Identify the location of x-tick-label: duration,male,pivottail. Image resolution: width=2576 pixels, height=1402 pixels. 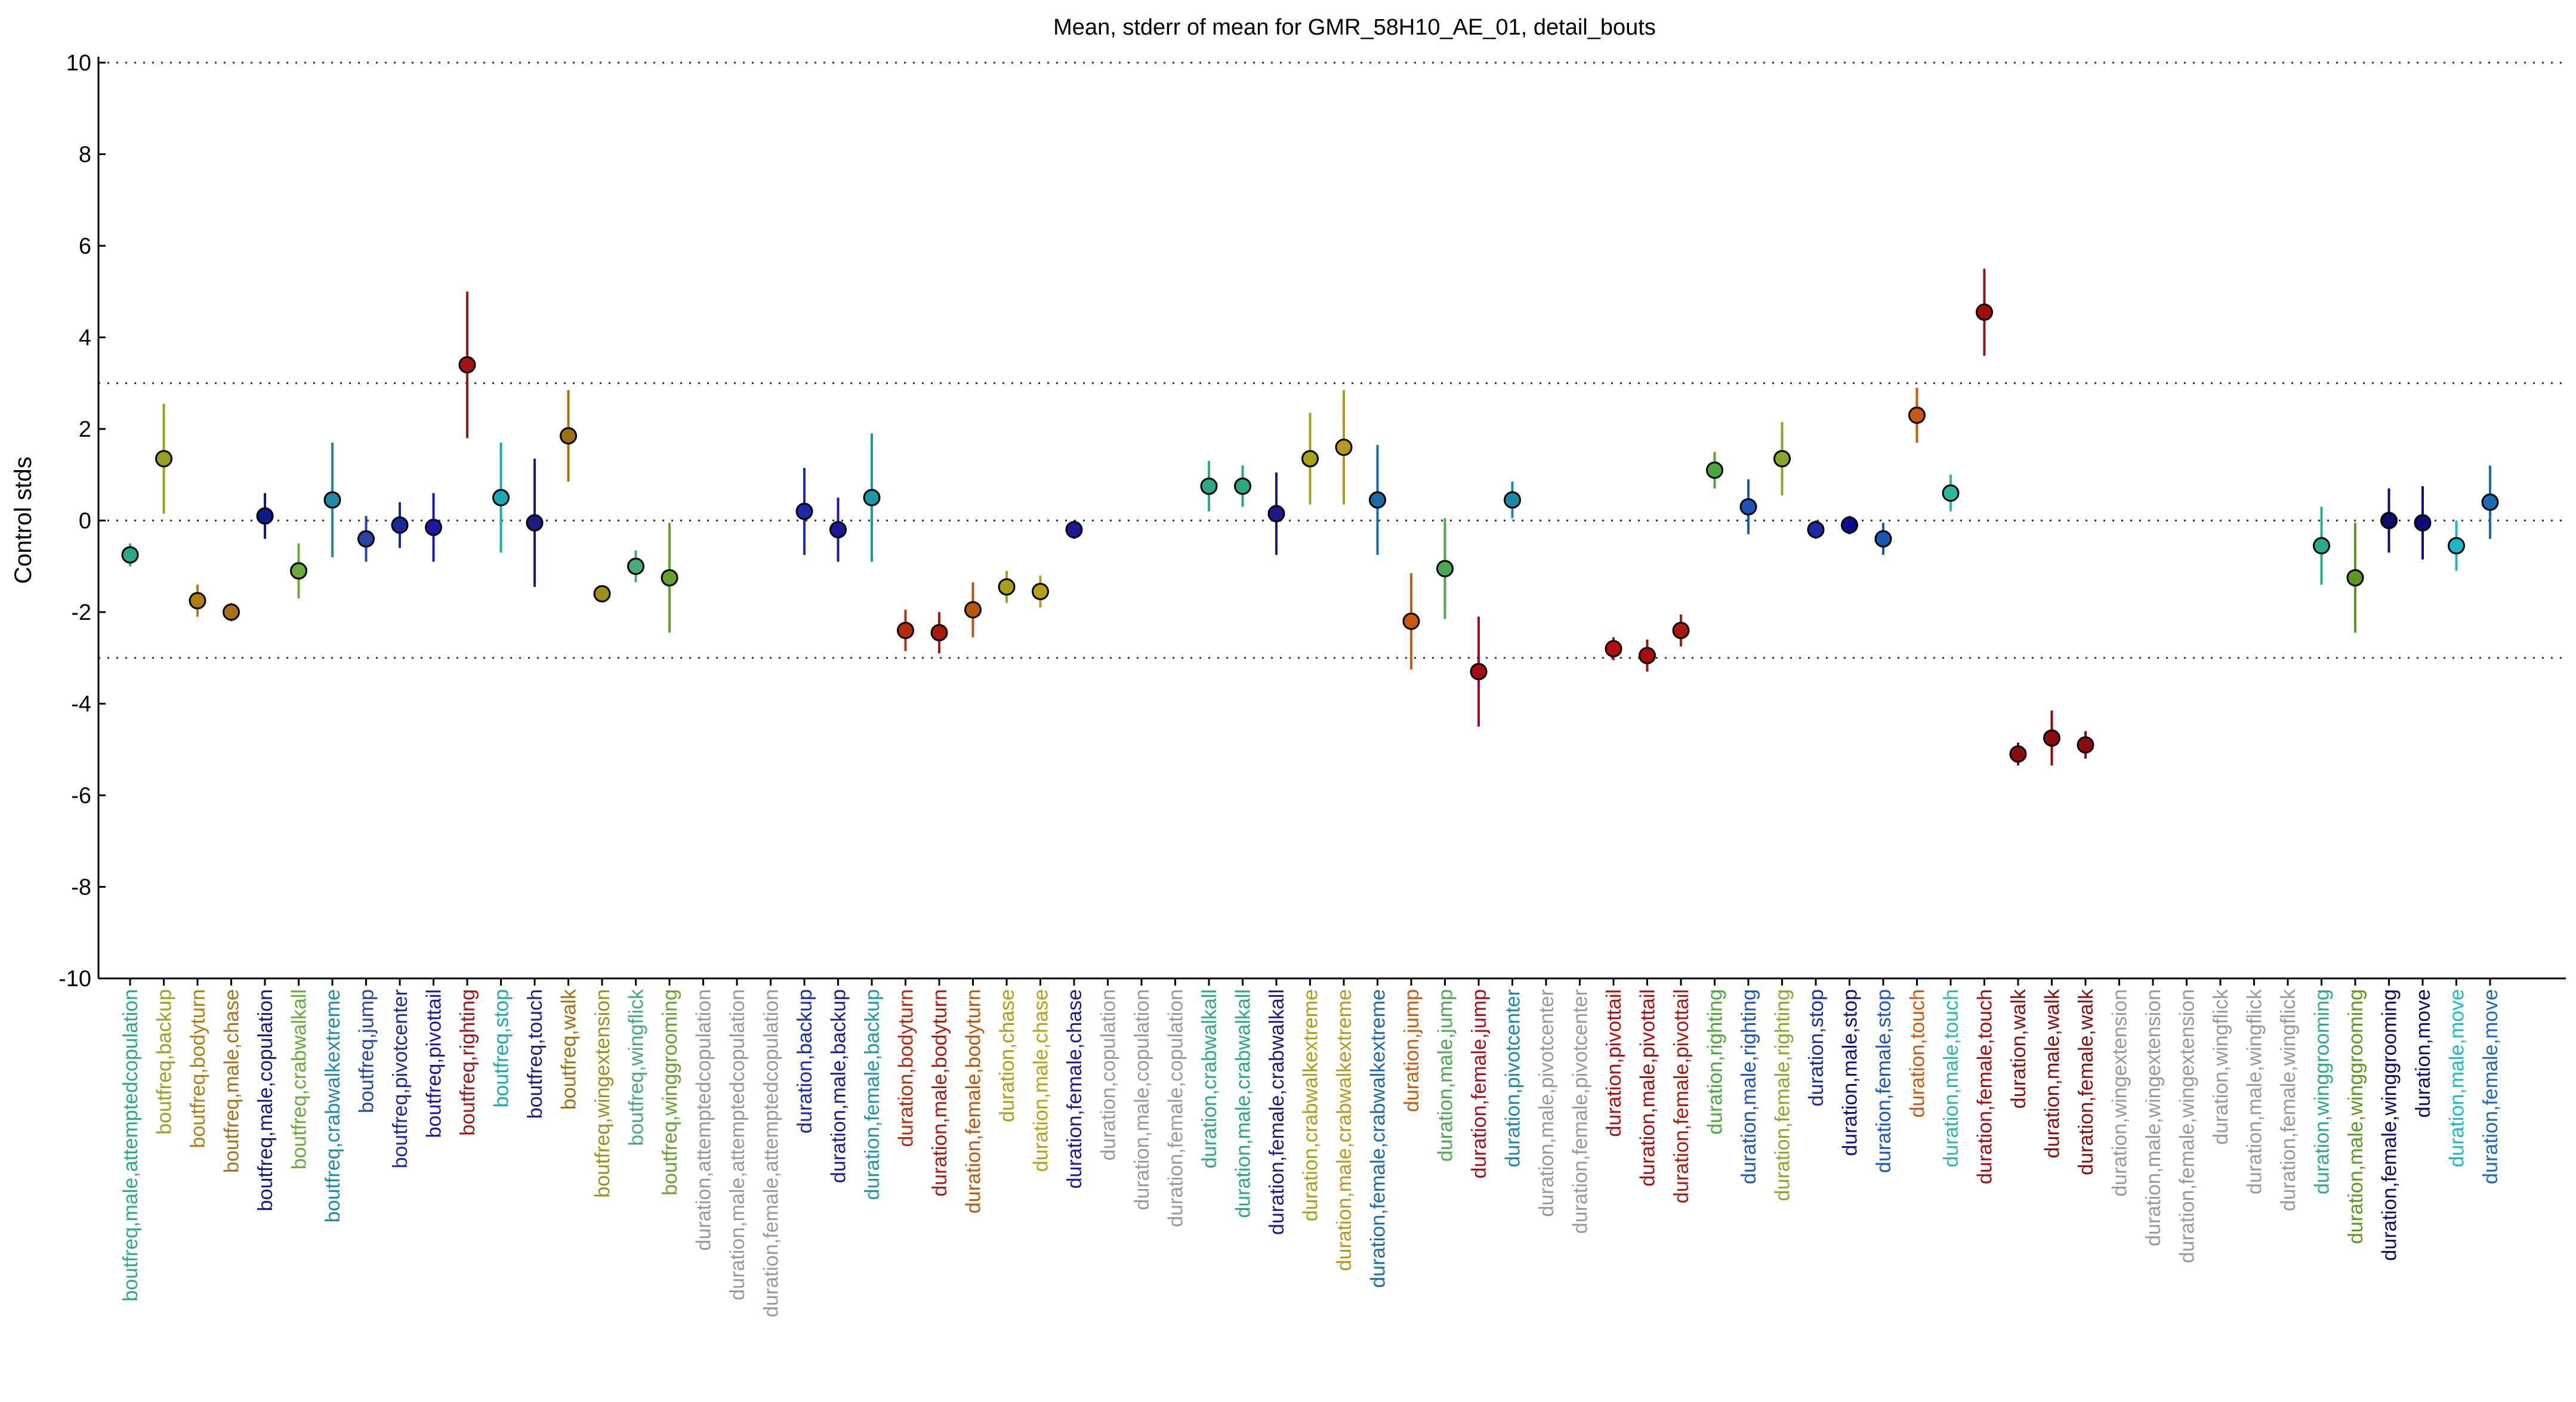
(1648, 1088).